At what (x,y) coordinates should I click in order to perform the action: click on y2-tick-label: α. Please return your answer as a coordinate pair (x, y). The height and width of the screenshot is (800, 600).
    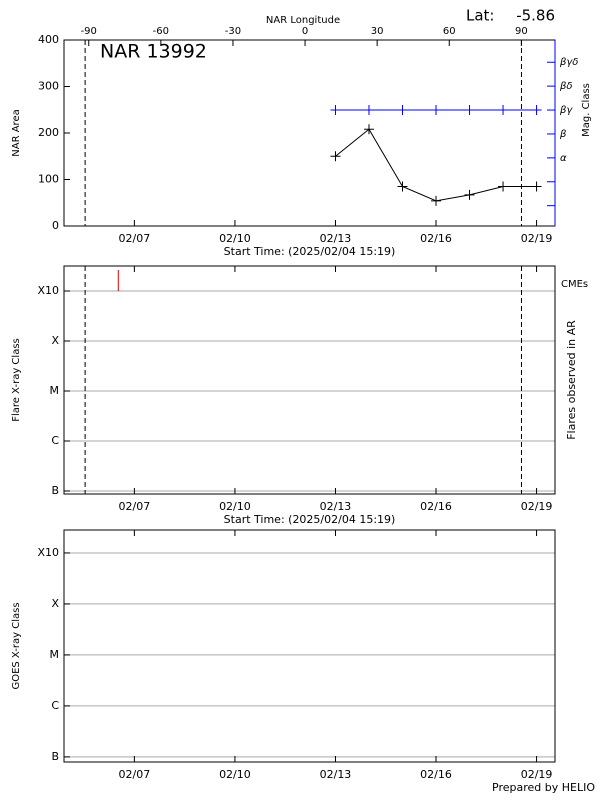
    Looking at the image, I should click on (563, 158).